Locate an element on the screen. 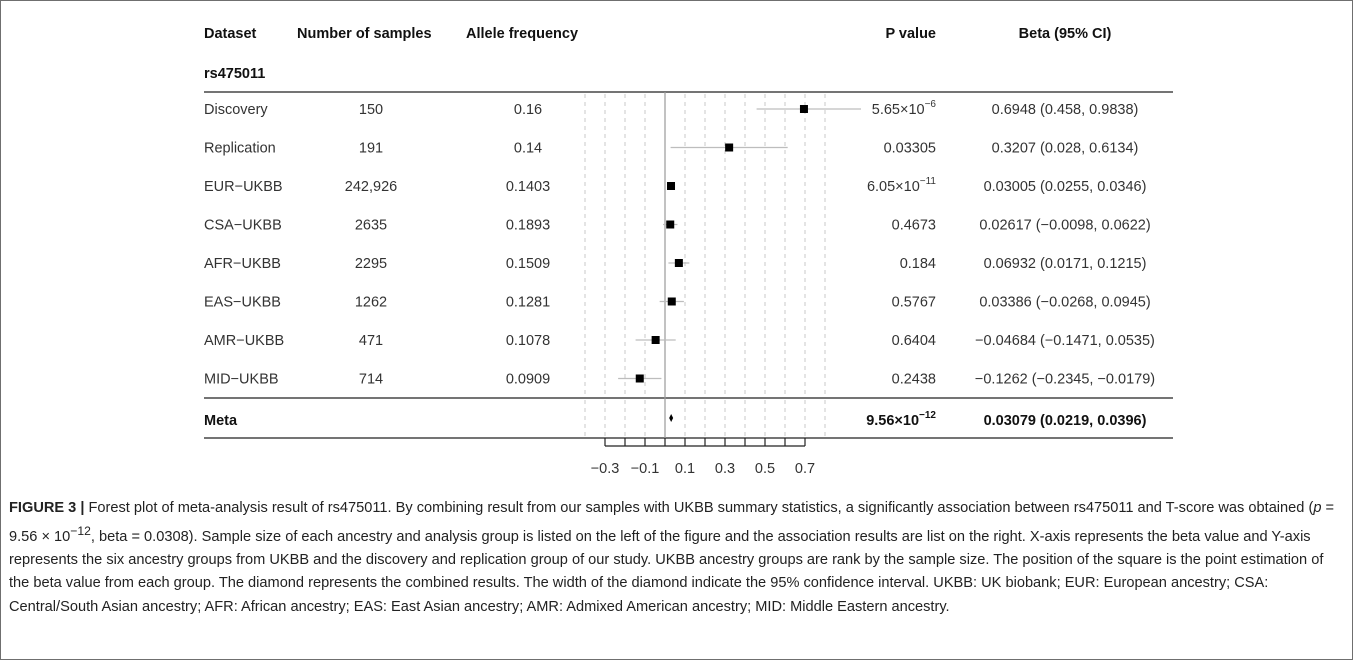  row-beta-ci: 0.06932 (0.0171, 0.1215) is located at coordinates (1065, 264).